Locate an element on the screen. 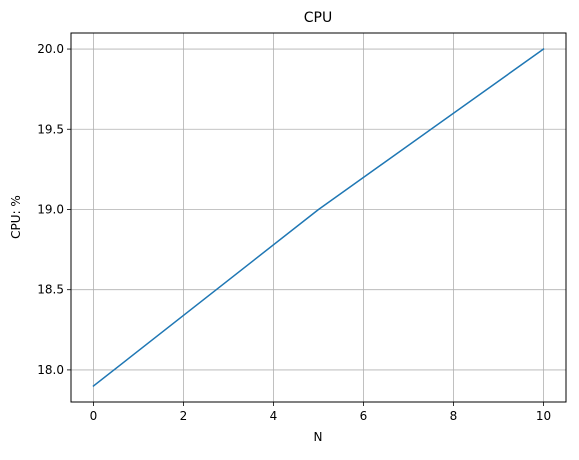 The image size is (579, 460). x-axis-title: N is located at coordinates (318, 437).